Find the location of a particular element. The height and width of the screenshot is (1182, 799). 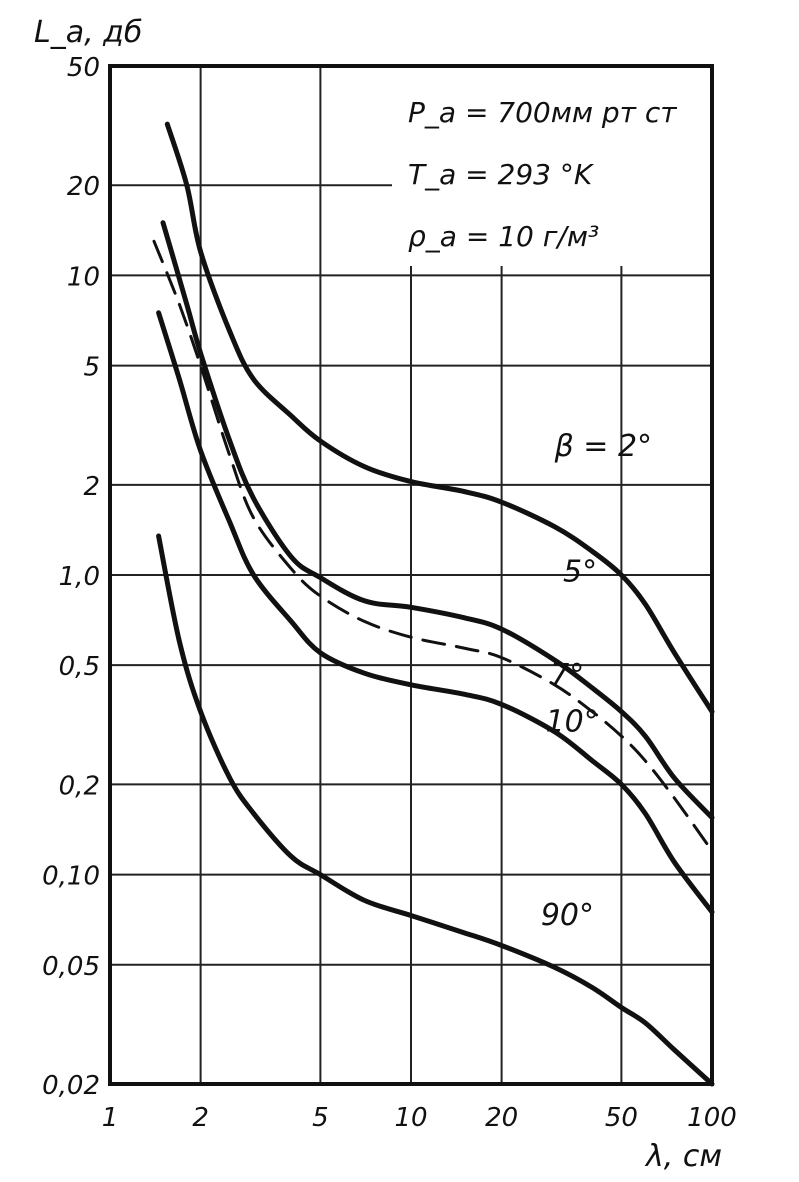

y-tick-label: 50 is located at coordinates (83, 68).